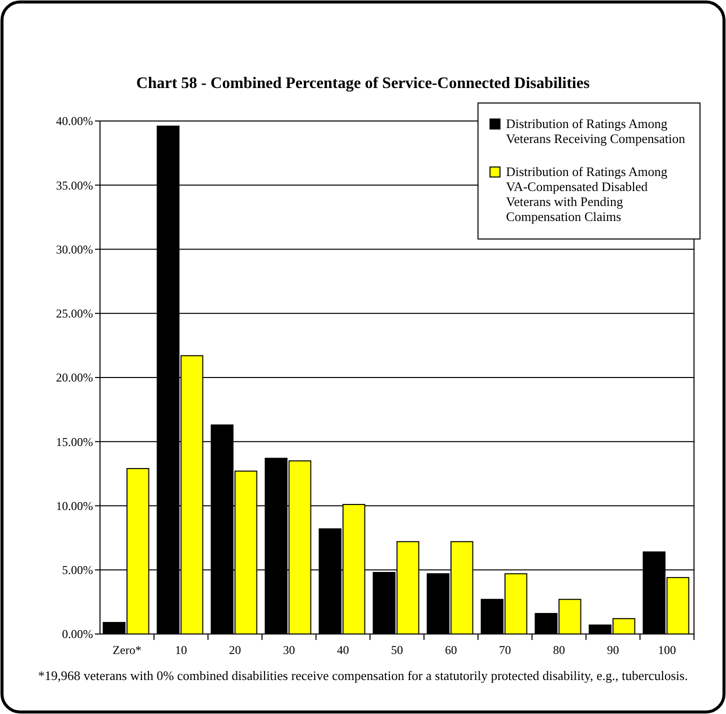 The height and width of the screenshot is (714, 726). Describe the element at coordinates (343, 650) in the screenshot. I see `x-tick-label: 40` at that location.